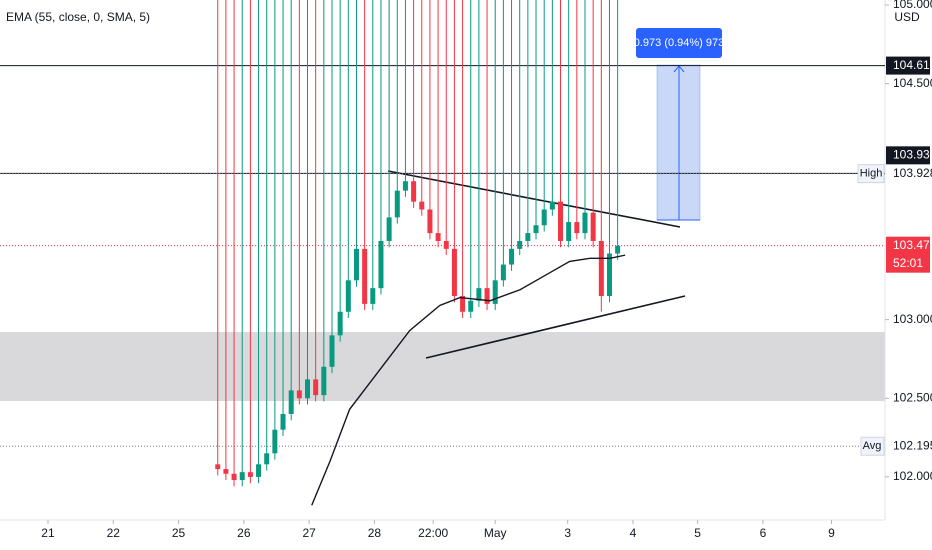 Image resolution: width=932 pixels, height=550 pixels. What do you see at coordinates (697, 533) in the screenshot?
I see `x-tick-label: 5` at bounding box center [697, 533].